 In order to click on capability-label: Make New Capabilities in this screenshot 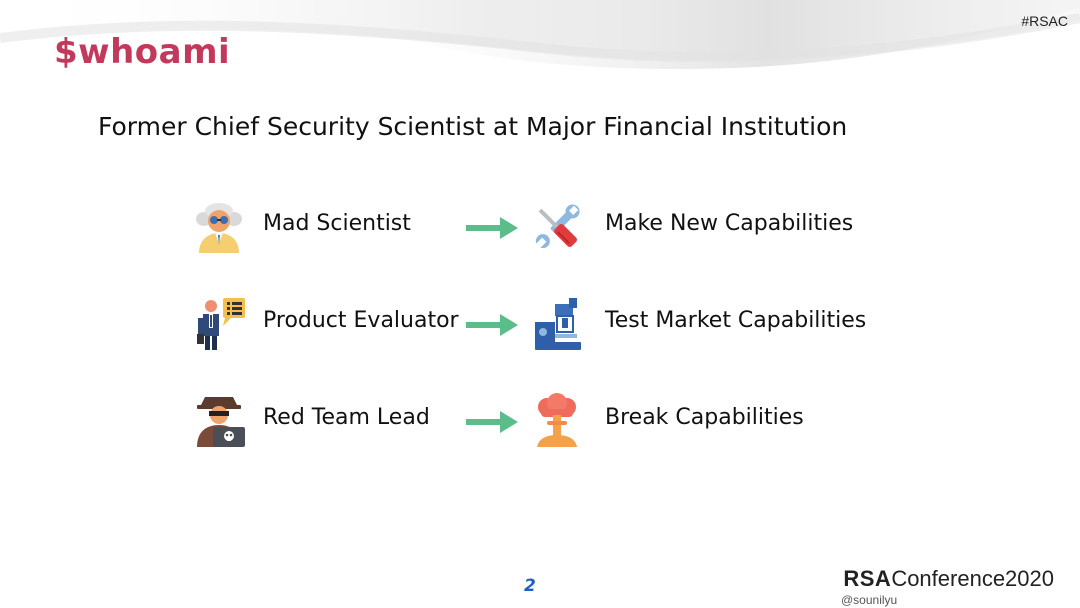, I will do `click(729, 223)`.